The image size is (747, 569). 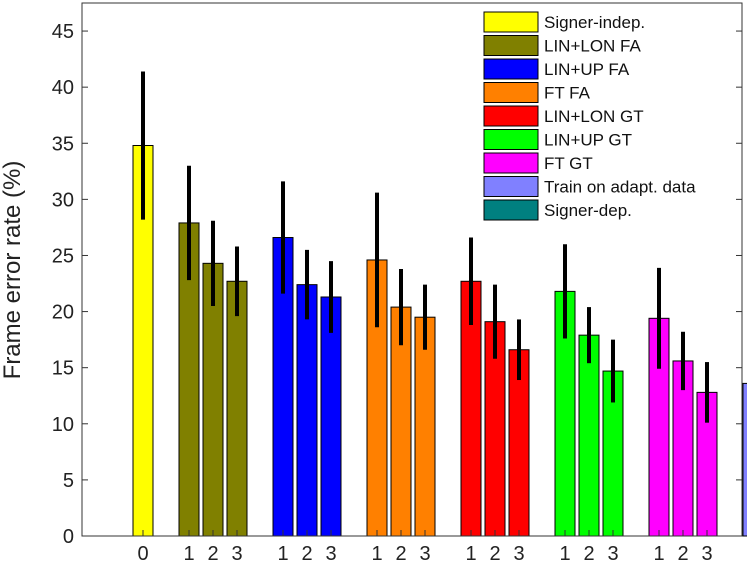 What do you see at coordinates (567, 93) in the screenshot?
I see `legend-label-3: FT FA` at bounding box center [567, 93].